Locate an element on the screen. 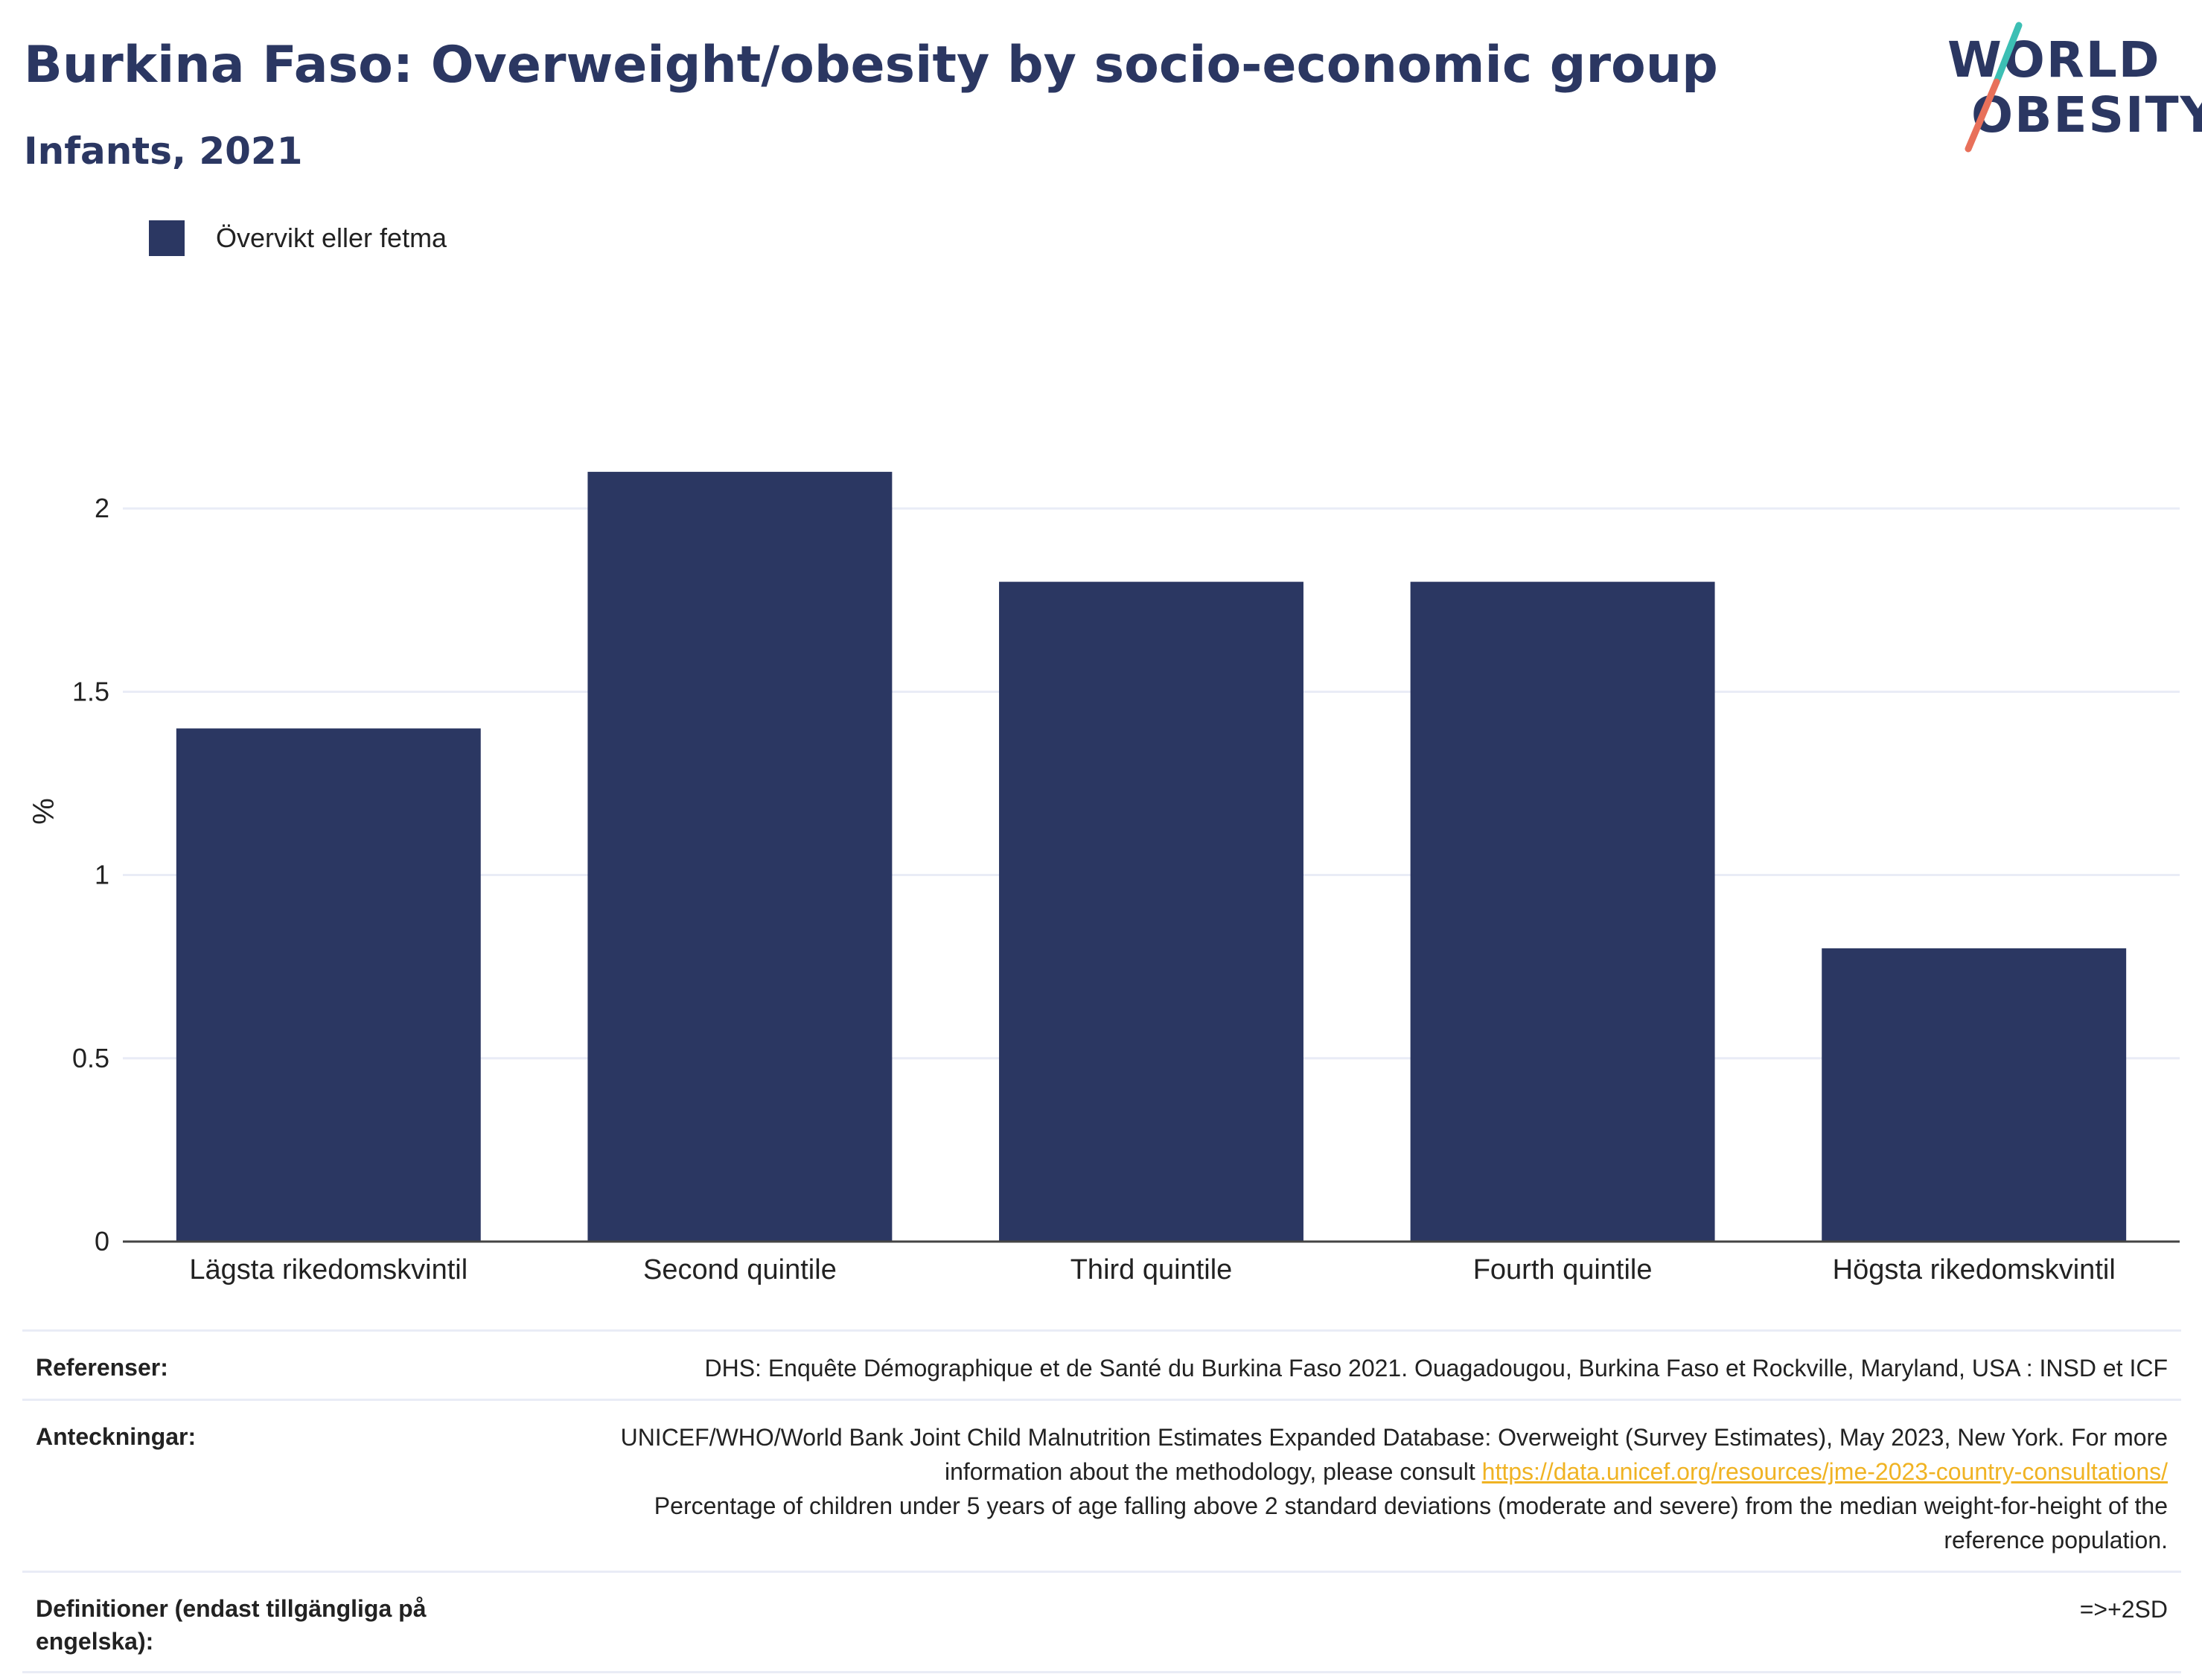  x-tick-label: Högsta rikedomskvintil is located at coordinates (1974, 1269).